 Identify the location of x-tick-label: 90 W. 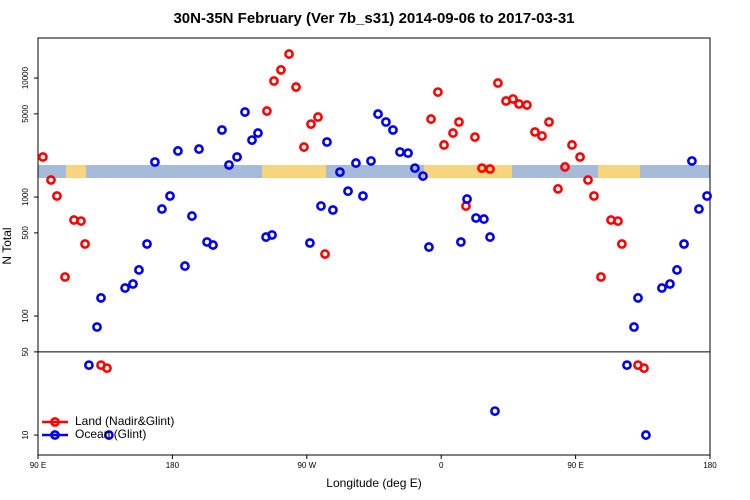
(306, 465).